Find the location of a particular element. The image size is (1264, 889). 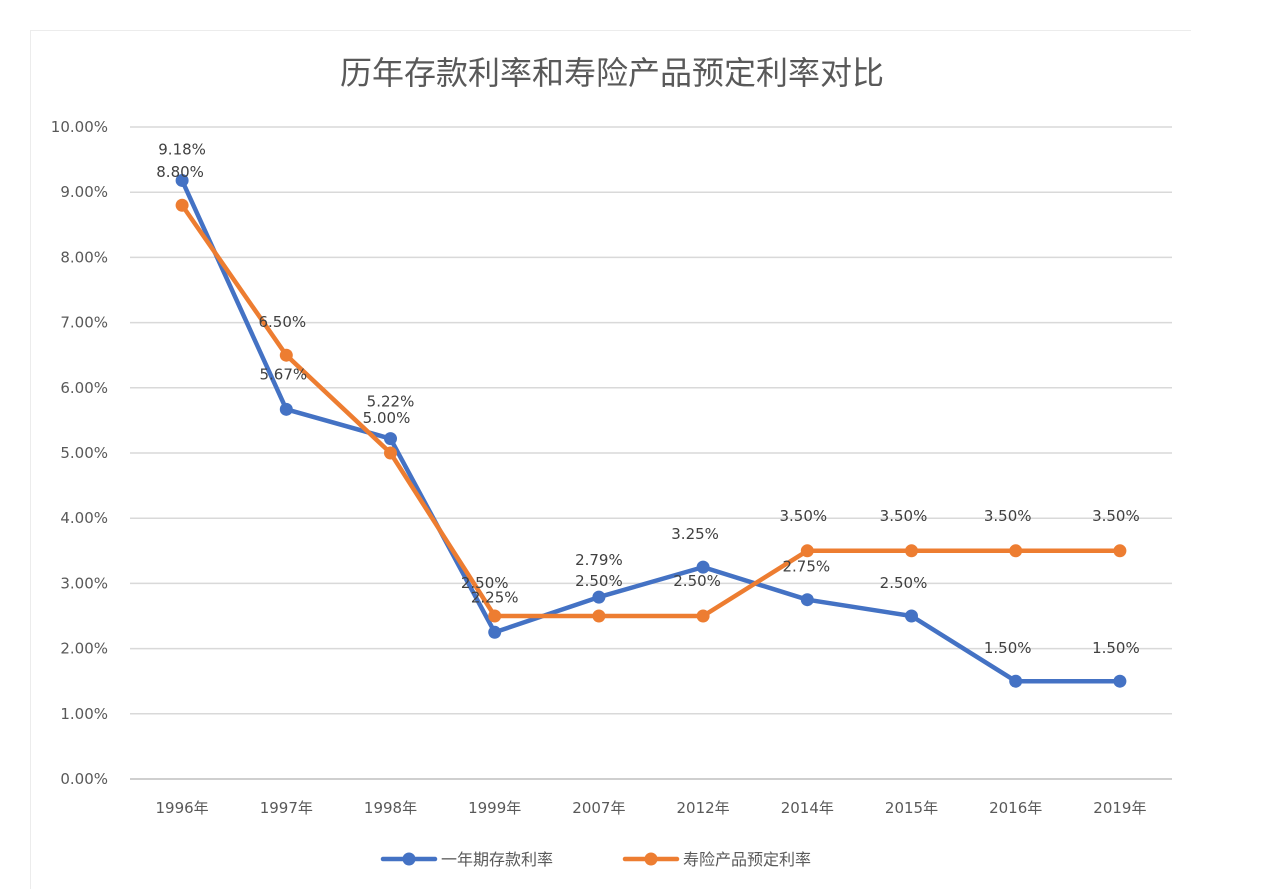

y-tick-label: 0.00% is located at coordinates (84, 779).